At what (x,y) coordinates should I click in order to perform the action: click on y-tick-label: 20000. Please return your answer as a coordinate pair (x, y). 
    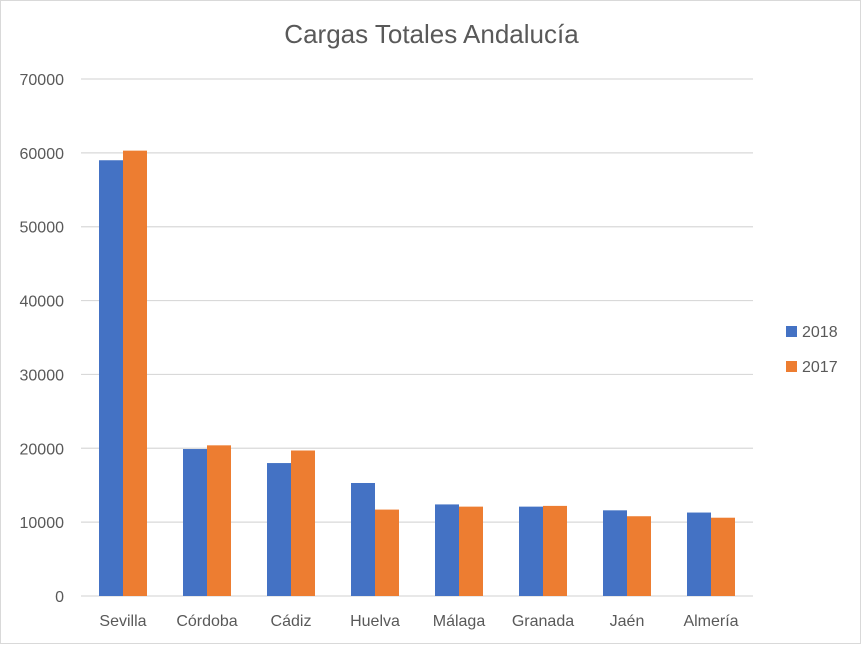
    Looking at the image, I should click on (42, 449).